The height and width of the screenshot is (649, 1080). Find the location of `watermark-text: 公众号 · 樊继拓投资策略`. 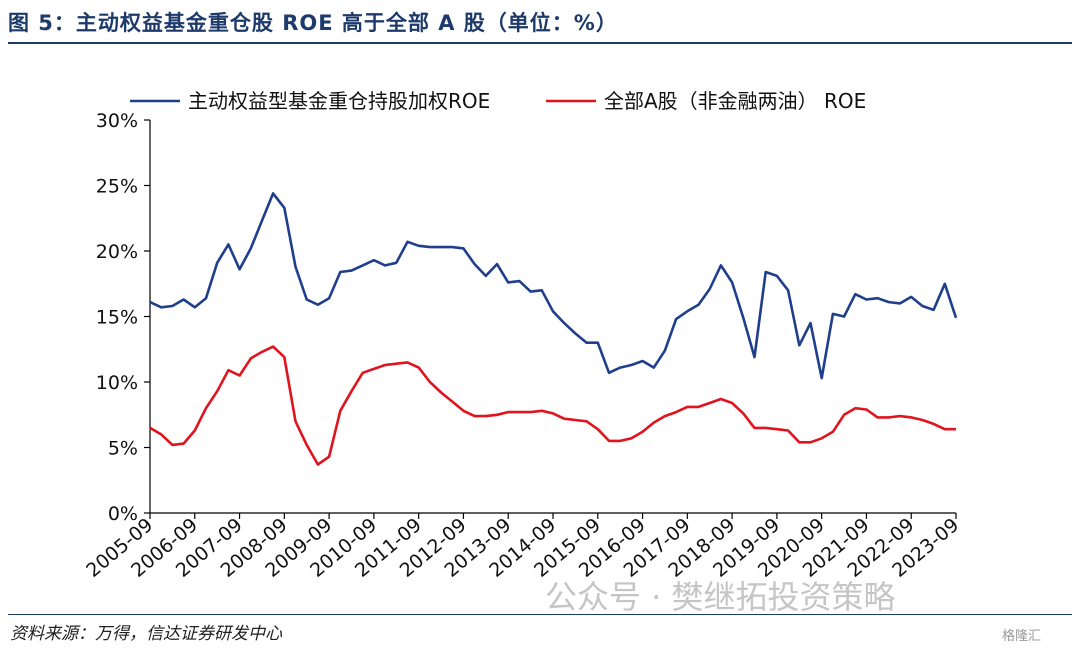

watermark-text: 公众号 · 樊继拓投资策略 is located at coordinates (720, 597).